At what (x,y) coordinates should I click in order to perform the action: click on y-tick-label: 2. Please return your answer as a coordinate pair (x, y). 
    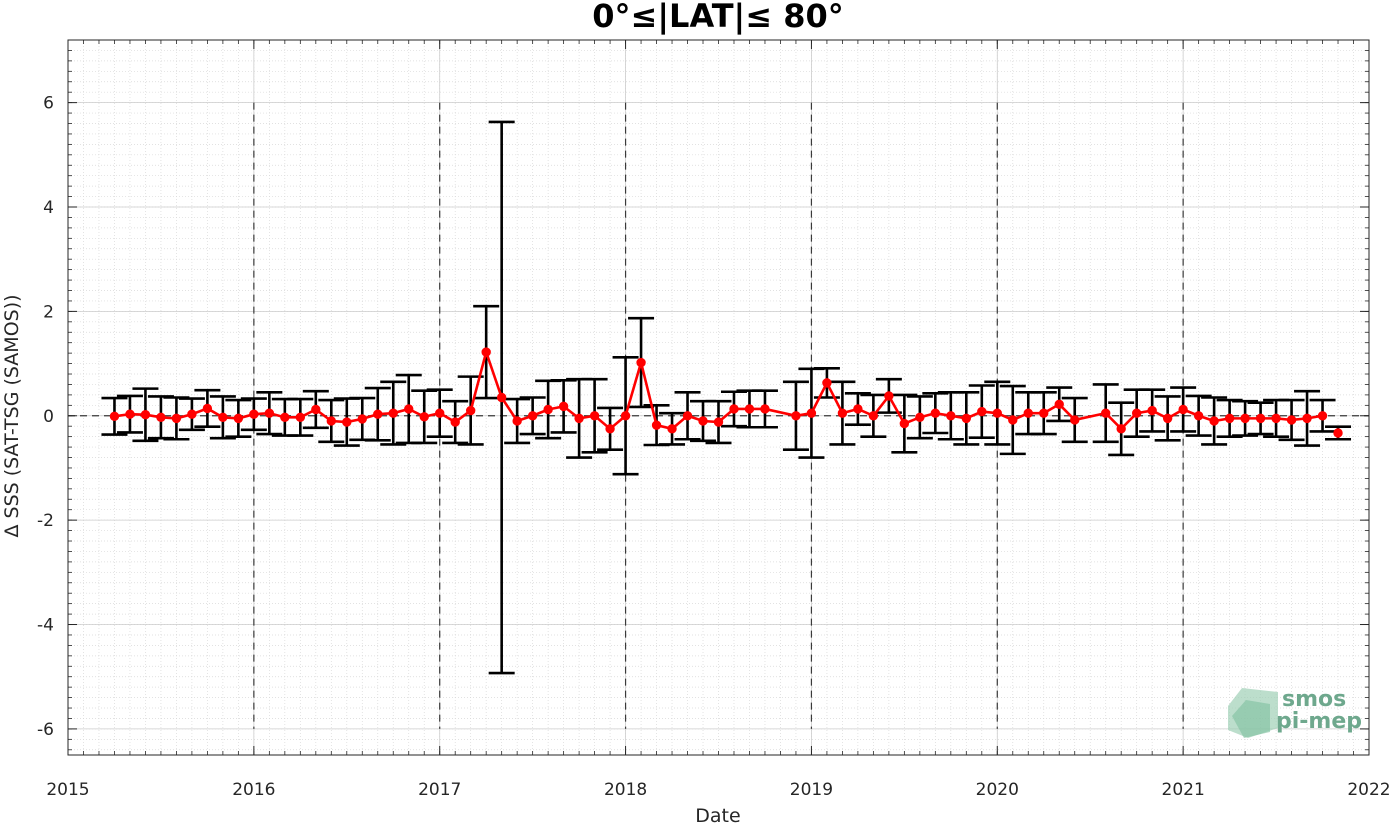
    Looking at the image, I should click on (48, 312).